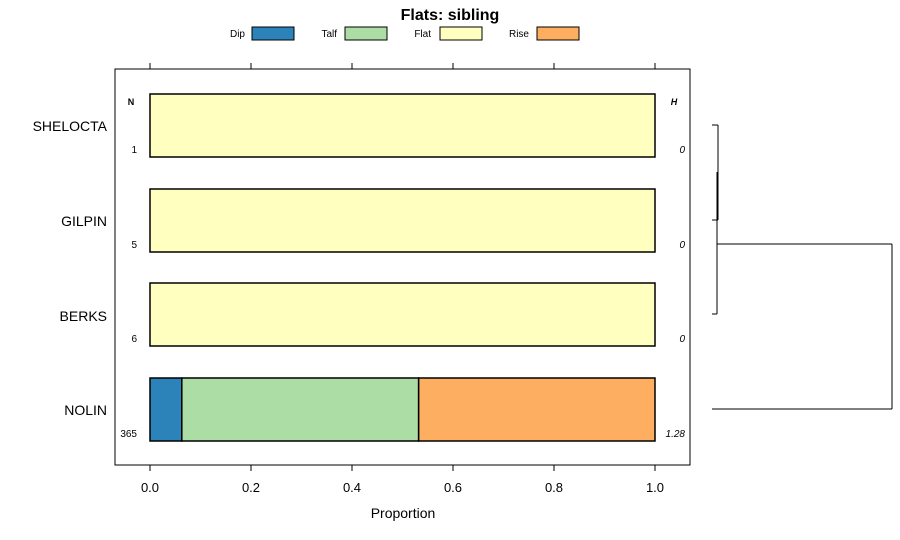  What do you see at coordinates (134, 245) in the screenshot?
I see `n-value: 5` at bounding box center [134, 245].